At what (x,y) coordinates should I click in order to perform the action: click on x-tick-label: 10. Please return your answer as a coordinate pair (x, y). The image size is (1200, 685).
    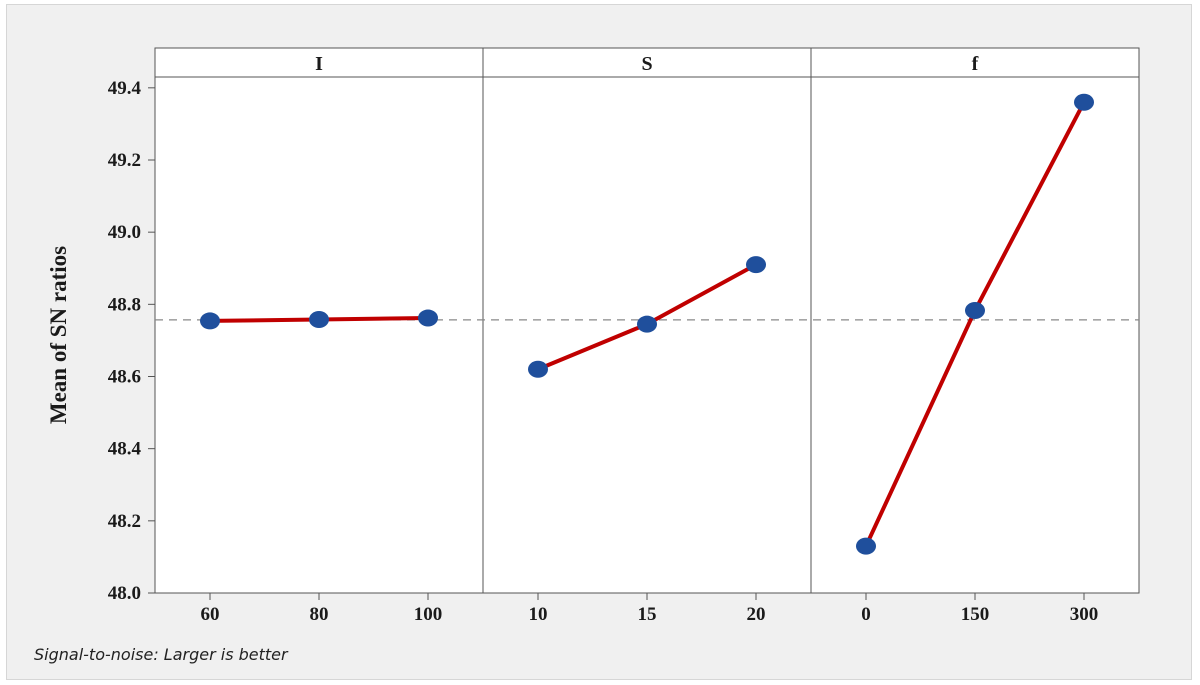
    Looking at the image, I should click on (538, 614).